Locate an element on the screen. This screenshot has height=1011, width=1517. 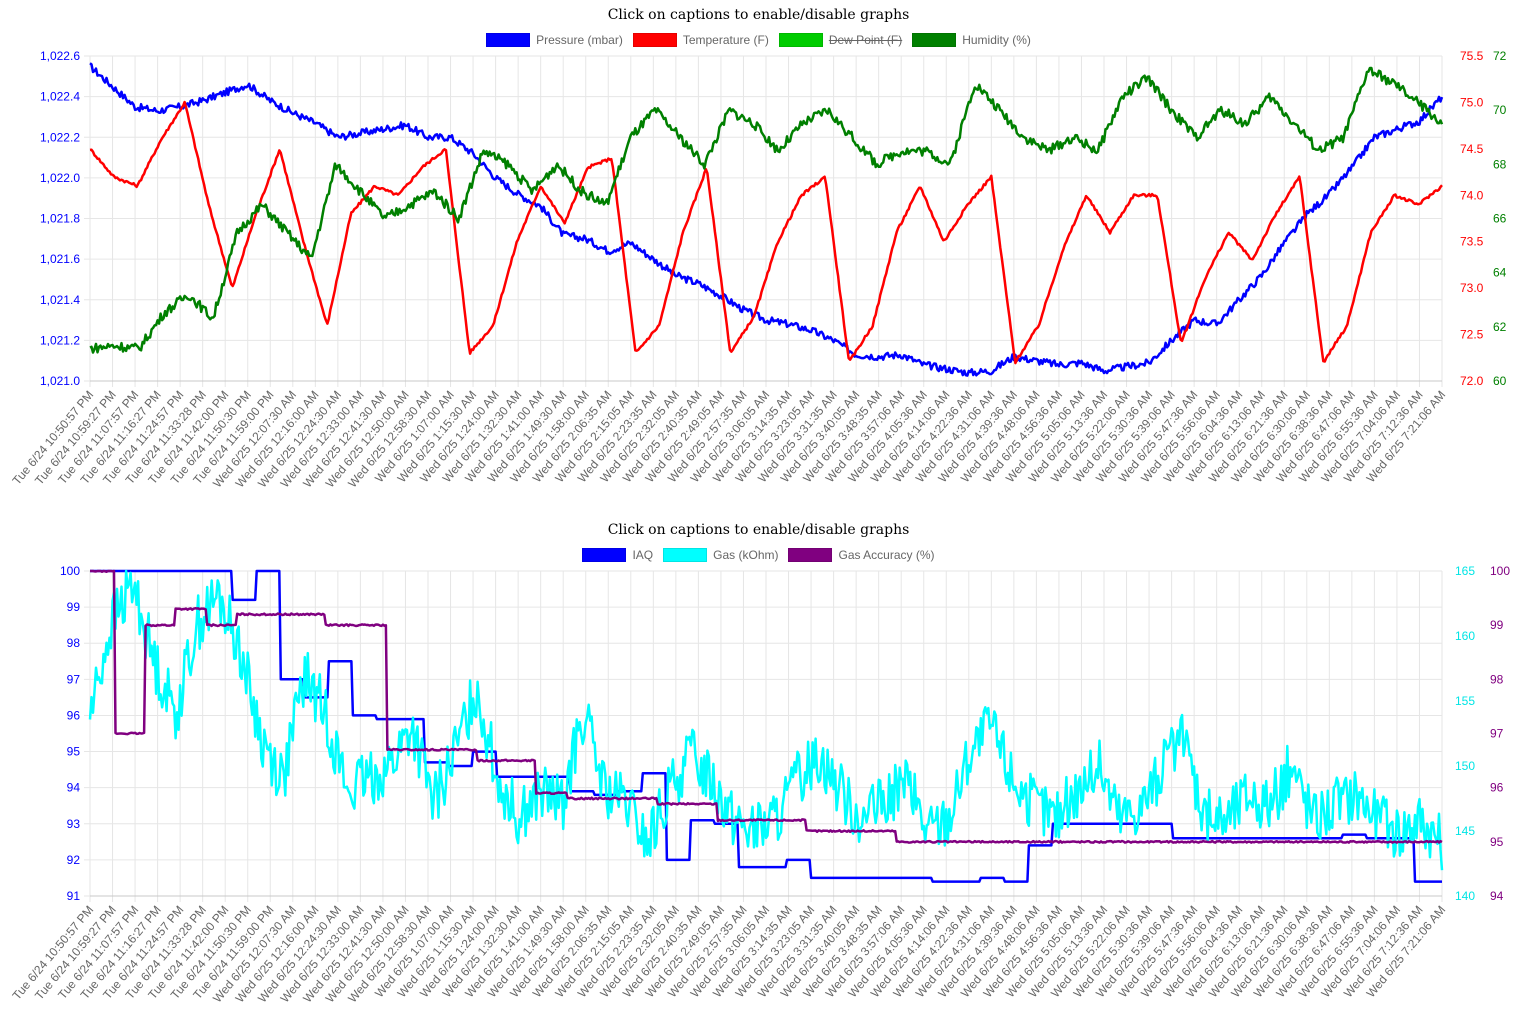
legend-label: Temperature (F) is located at coordinates (725, 40).